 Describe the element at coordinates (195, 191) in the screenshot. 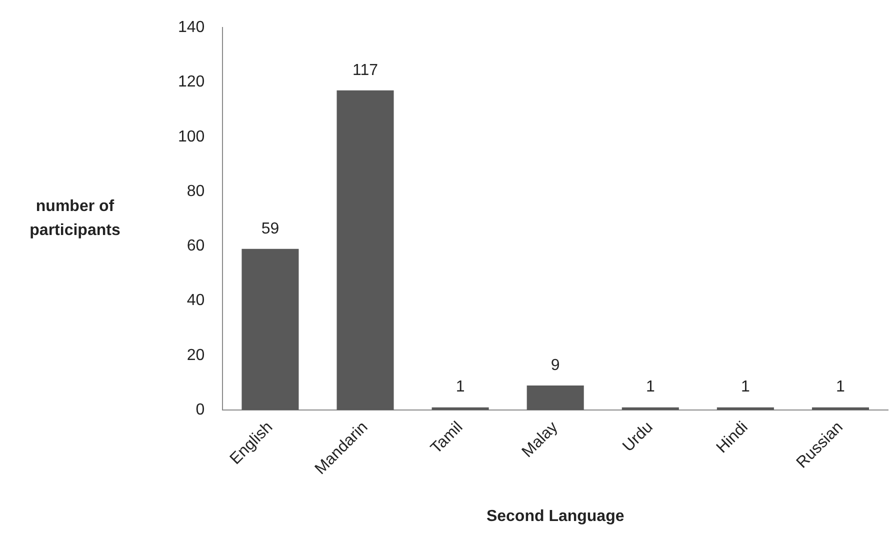

I see `y-tick-label: 80` at that location.